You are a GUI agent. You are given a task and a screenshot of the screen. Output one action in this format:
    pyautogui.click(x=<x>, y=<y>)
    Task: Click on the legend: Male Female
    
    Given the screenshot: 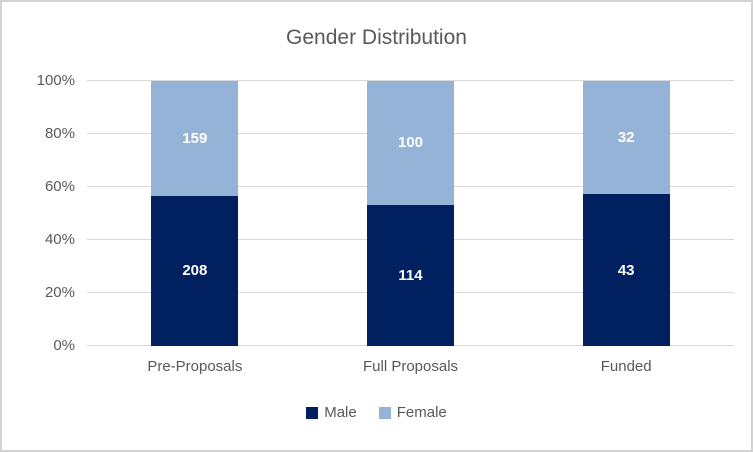 What is the action you would take?
    pyautogui.click(x=376, y=412)
    